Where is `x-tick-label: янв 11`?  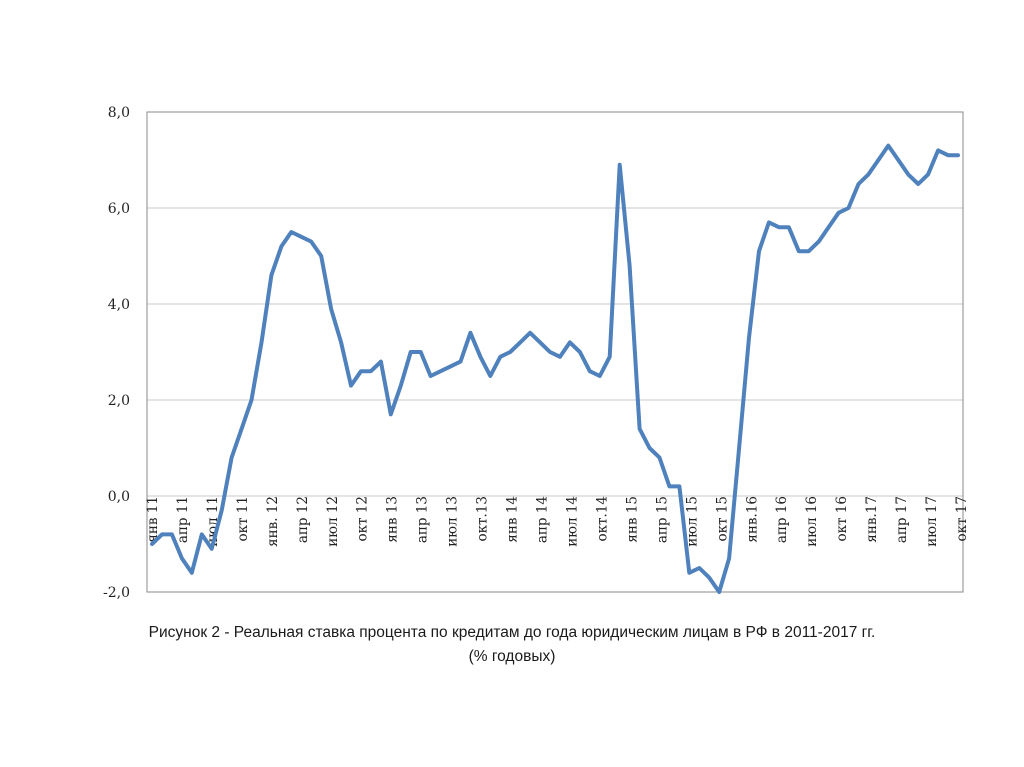 x-tick-label: янв 11 is located at coordinates (153, 519).